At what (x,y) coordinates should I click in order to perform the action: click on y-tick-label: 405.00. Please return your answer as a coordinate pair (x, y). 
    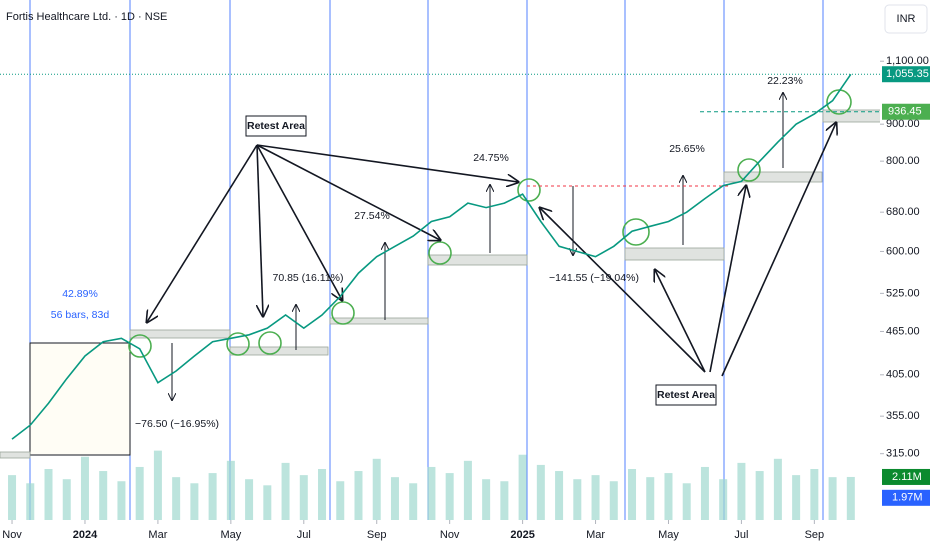
    Looking at the image, I should click on (903, 375).